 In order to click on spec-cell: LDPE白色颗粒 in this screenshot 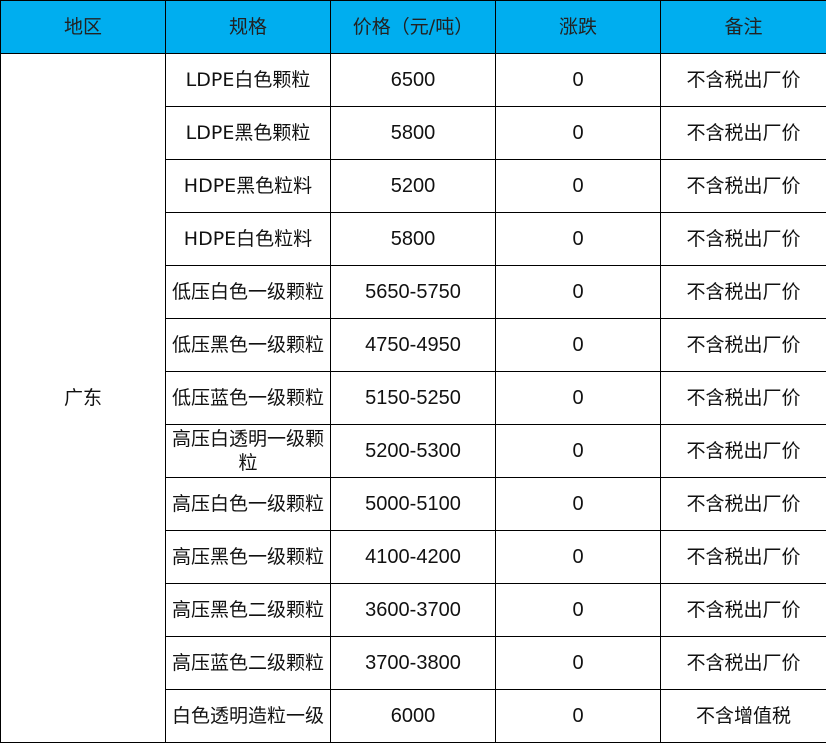, I will do `click(248, 80)`.